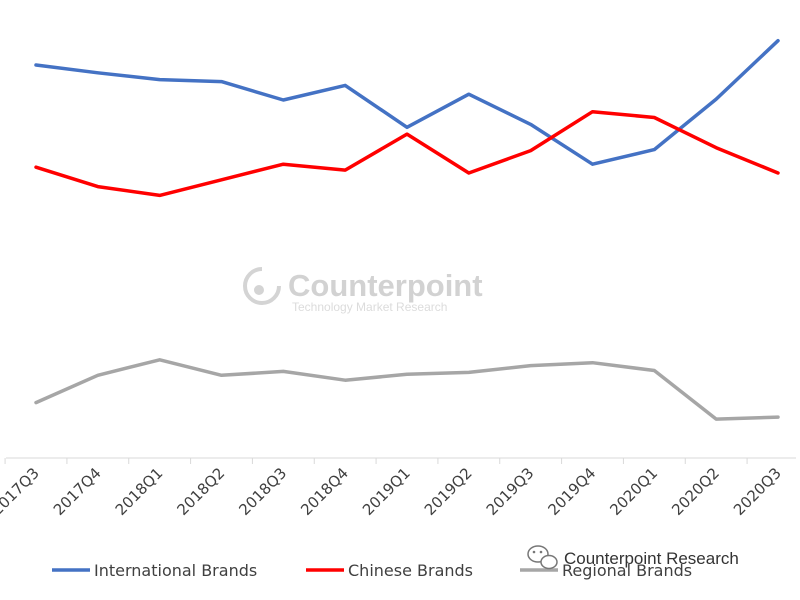  I want to click on counterpoint-logo-icon, so click(262, 285).